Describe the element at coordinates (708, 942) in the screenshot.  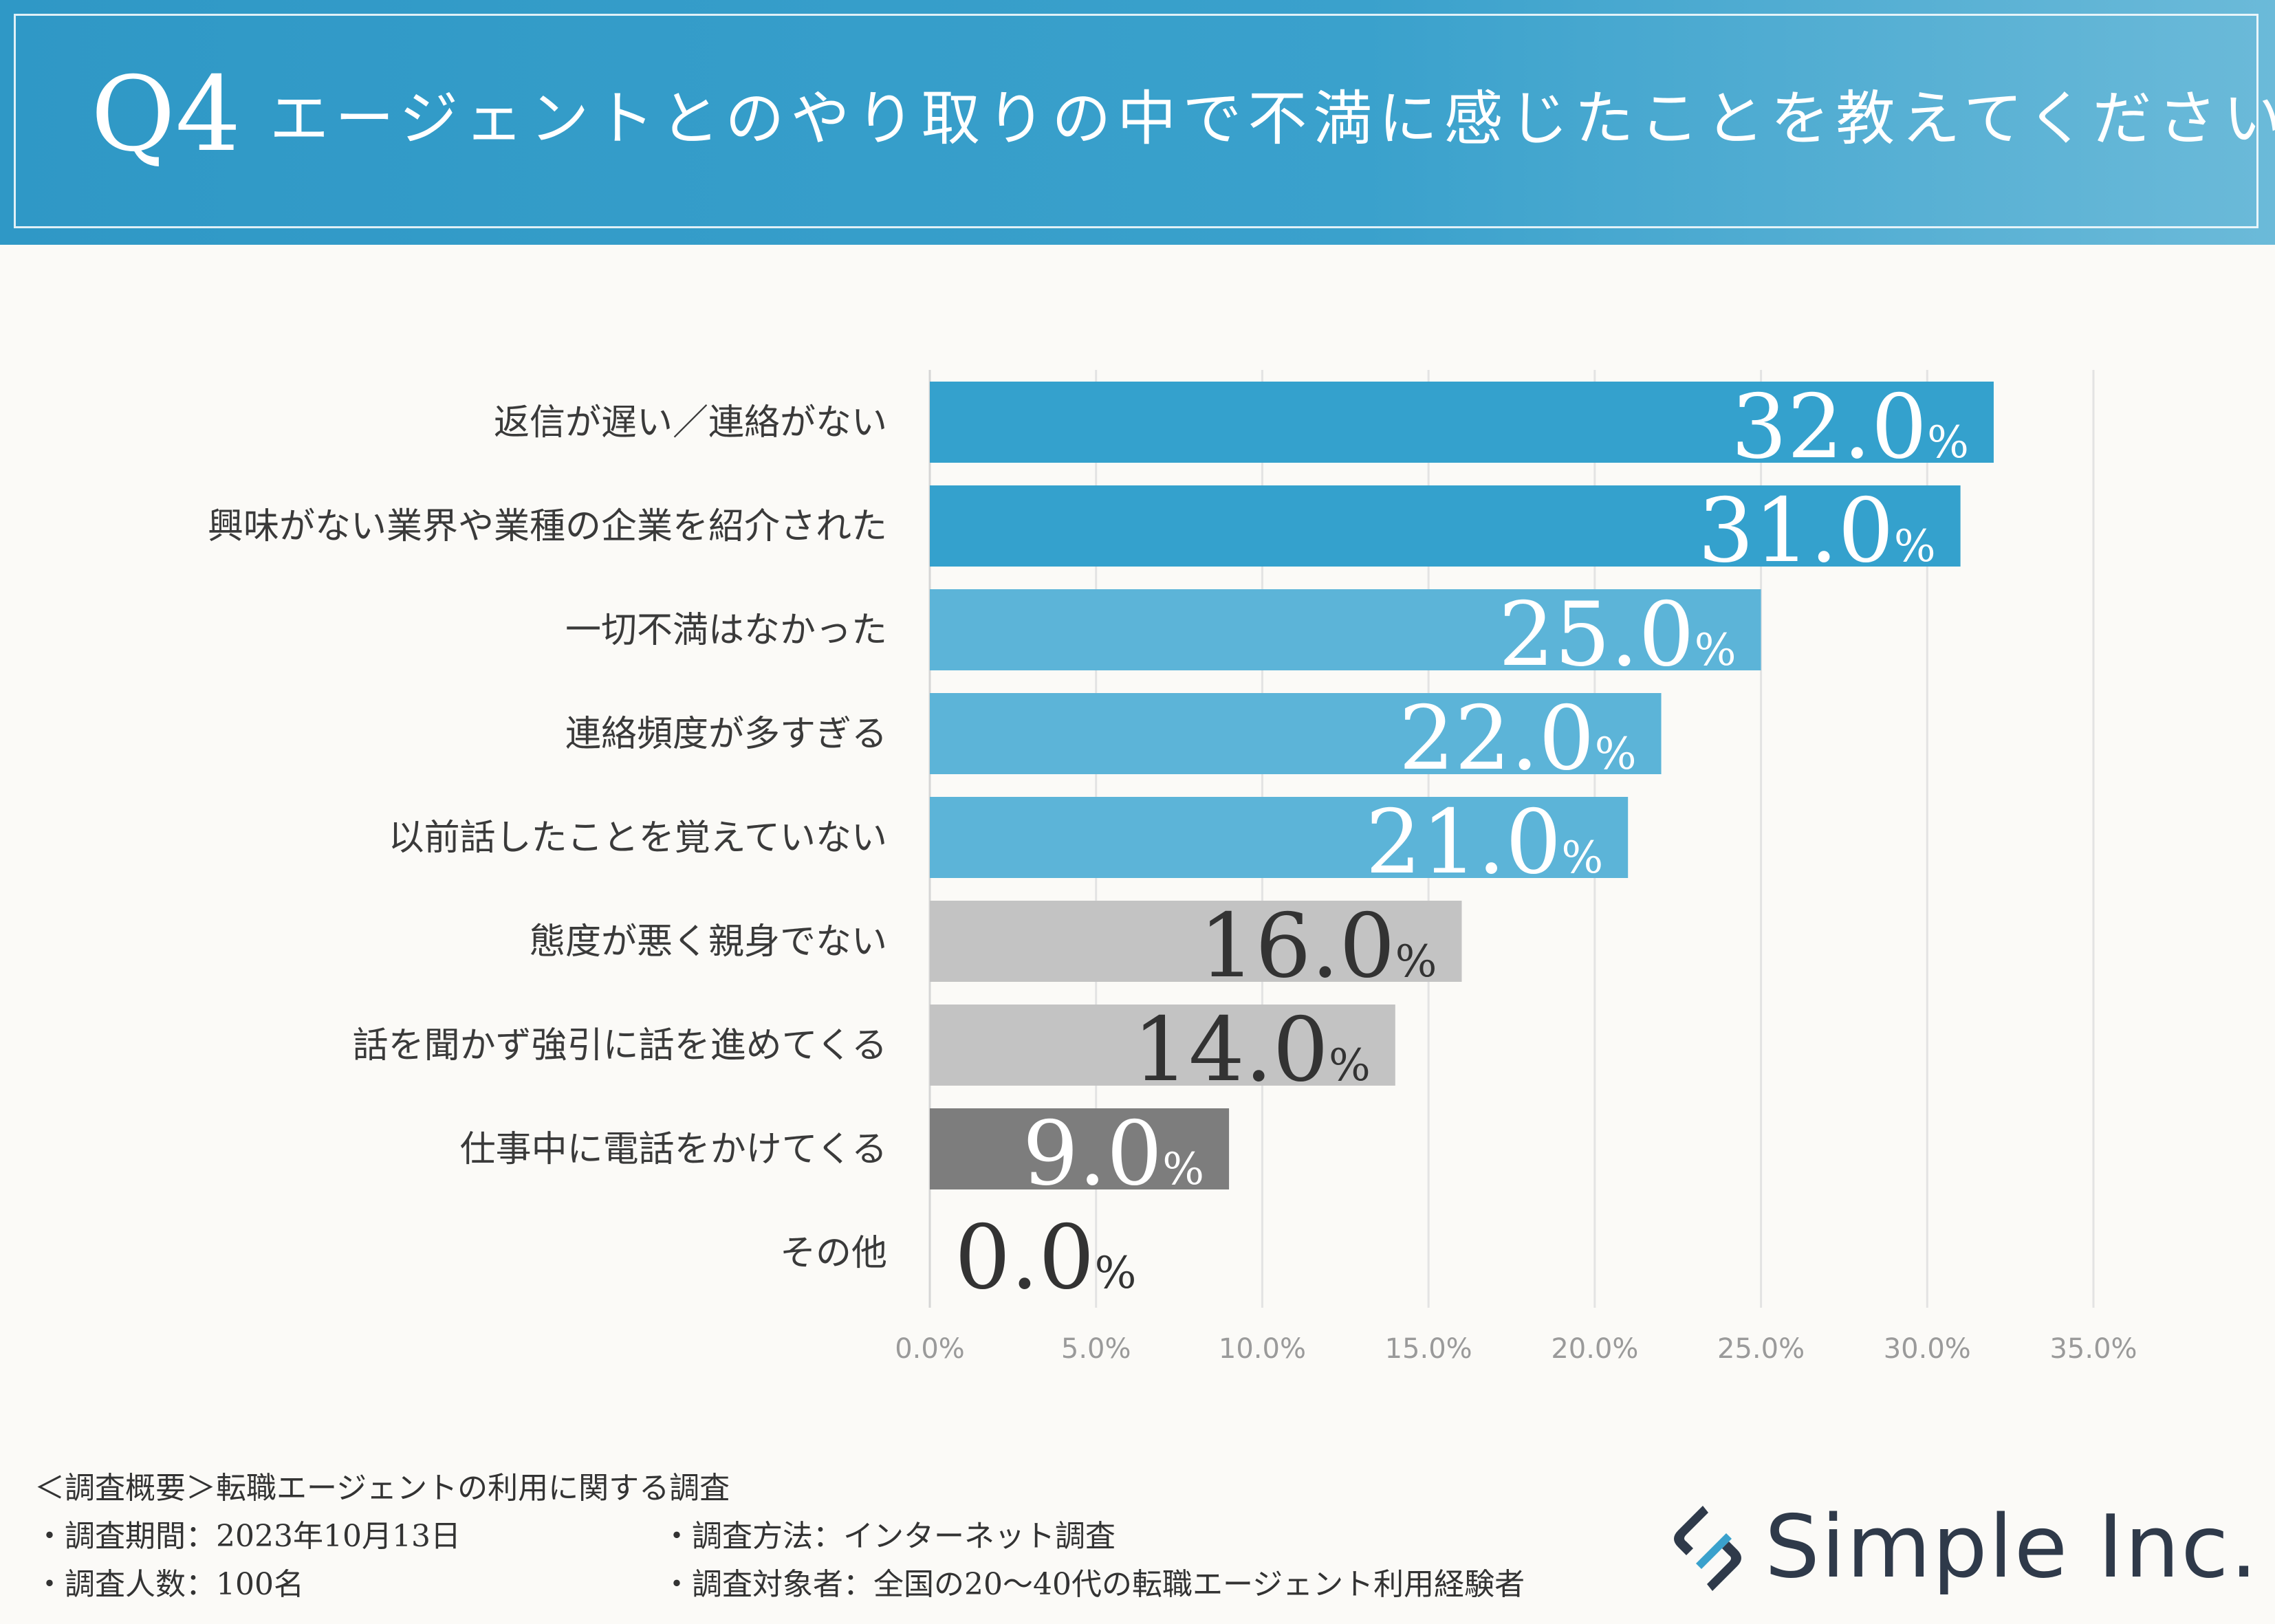
I see `category-label: 態度が悪く親身でない` at that location.